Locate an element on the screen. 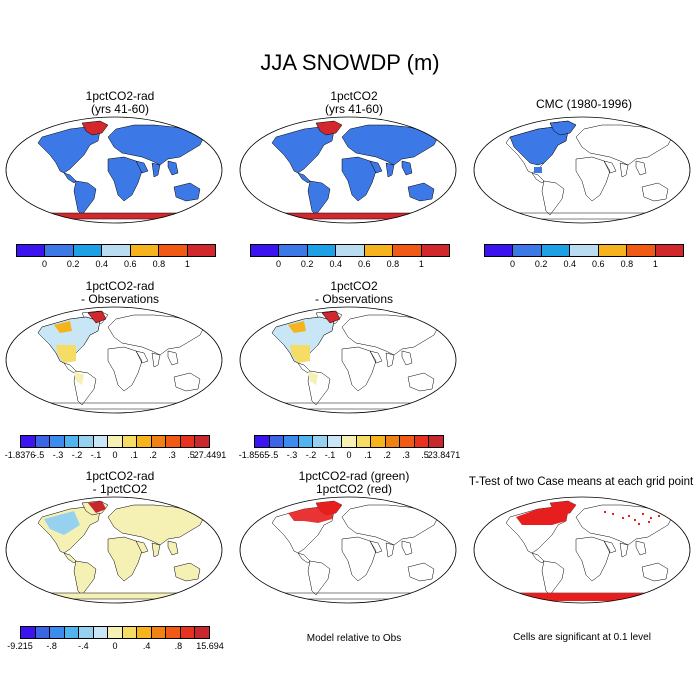 The height and width of the screenshot is (700, 700). land-africa is located at coordinates (125, 179).